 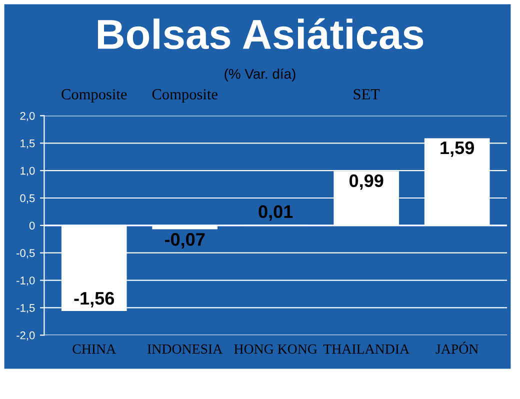 I want to click on data-label: -1,56, so click(x=94, y=300).